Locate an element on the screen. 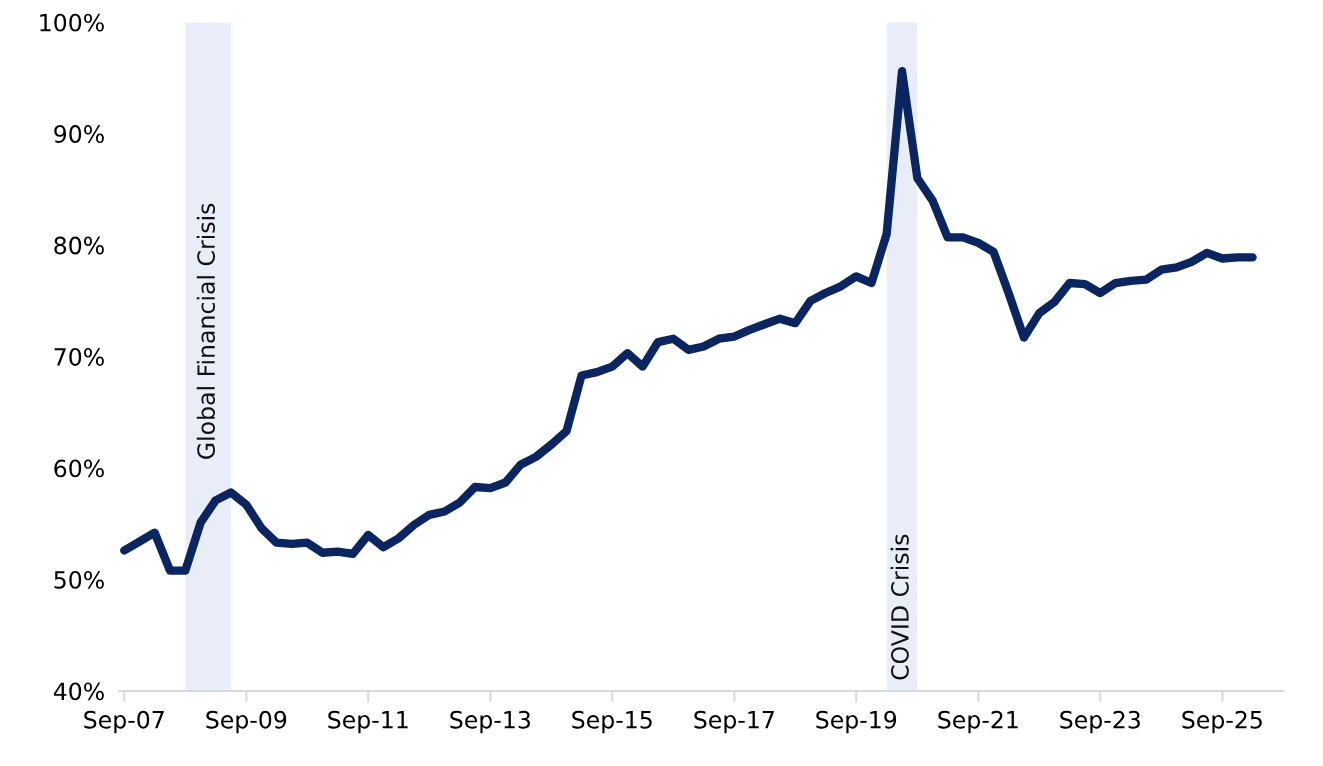  x-tick-label: Sep-09 is located at coordinates (246, 722).